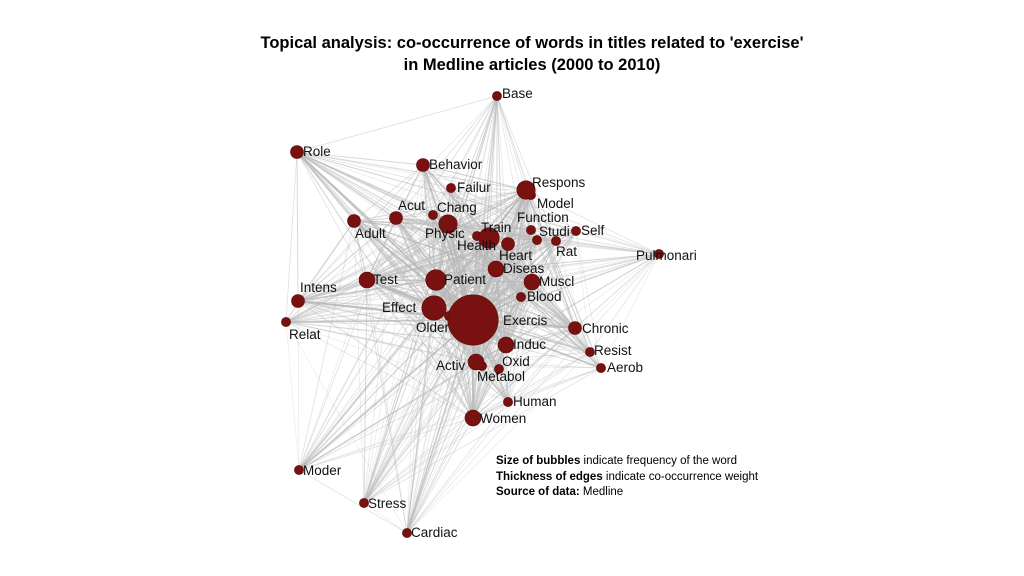 This screenshot has width=1024, height=576. I want to click on node-aerob, so click(601, 368).